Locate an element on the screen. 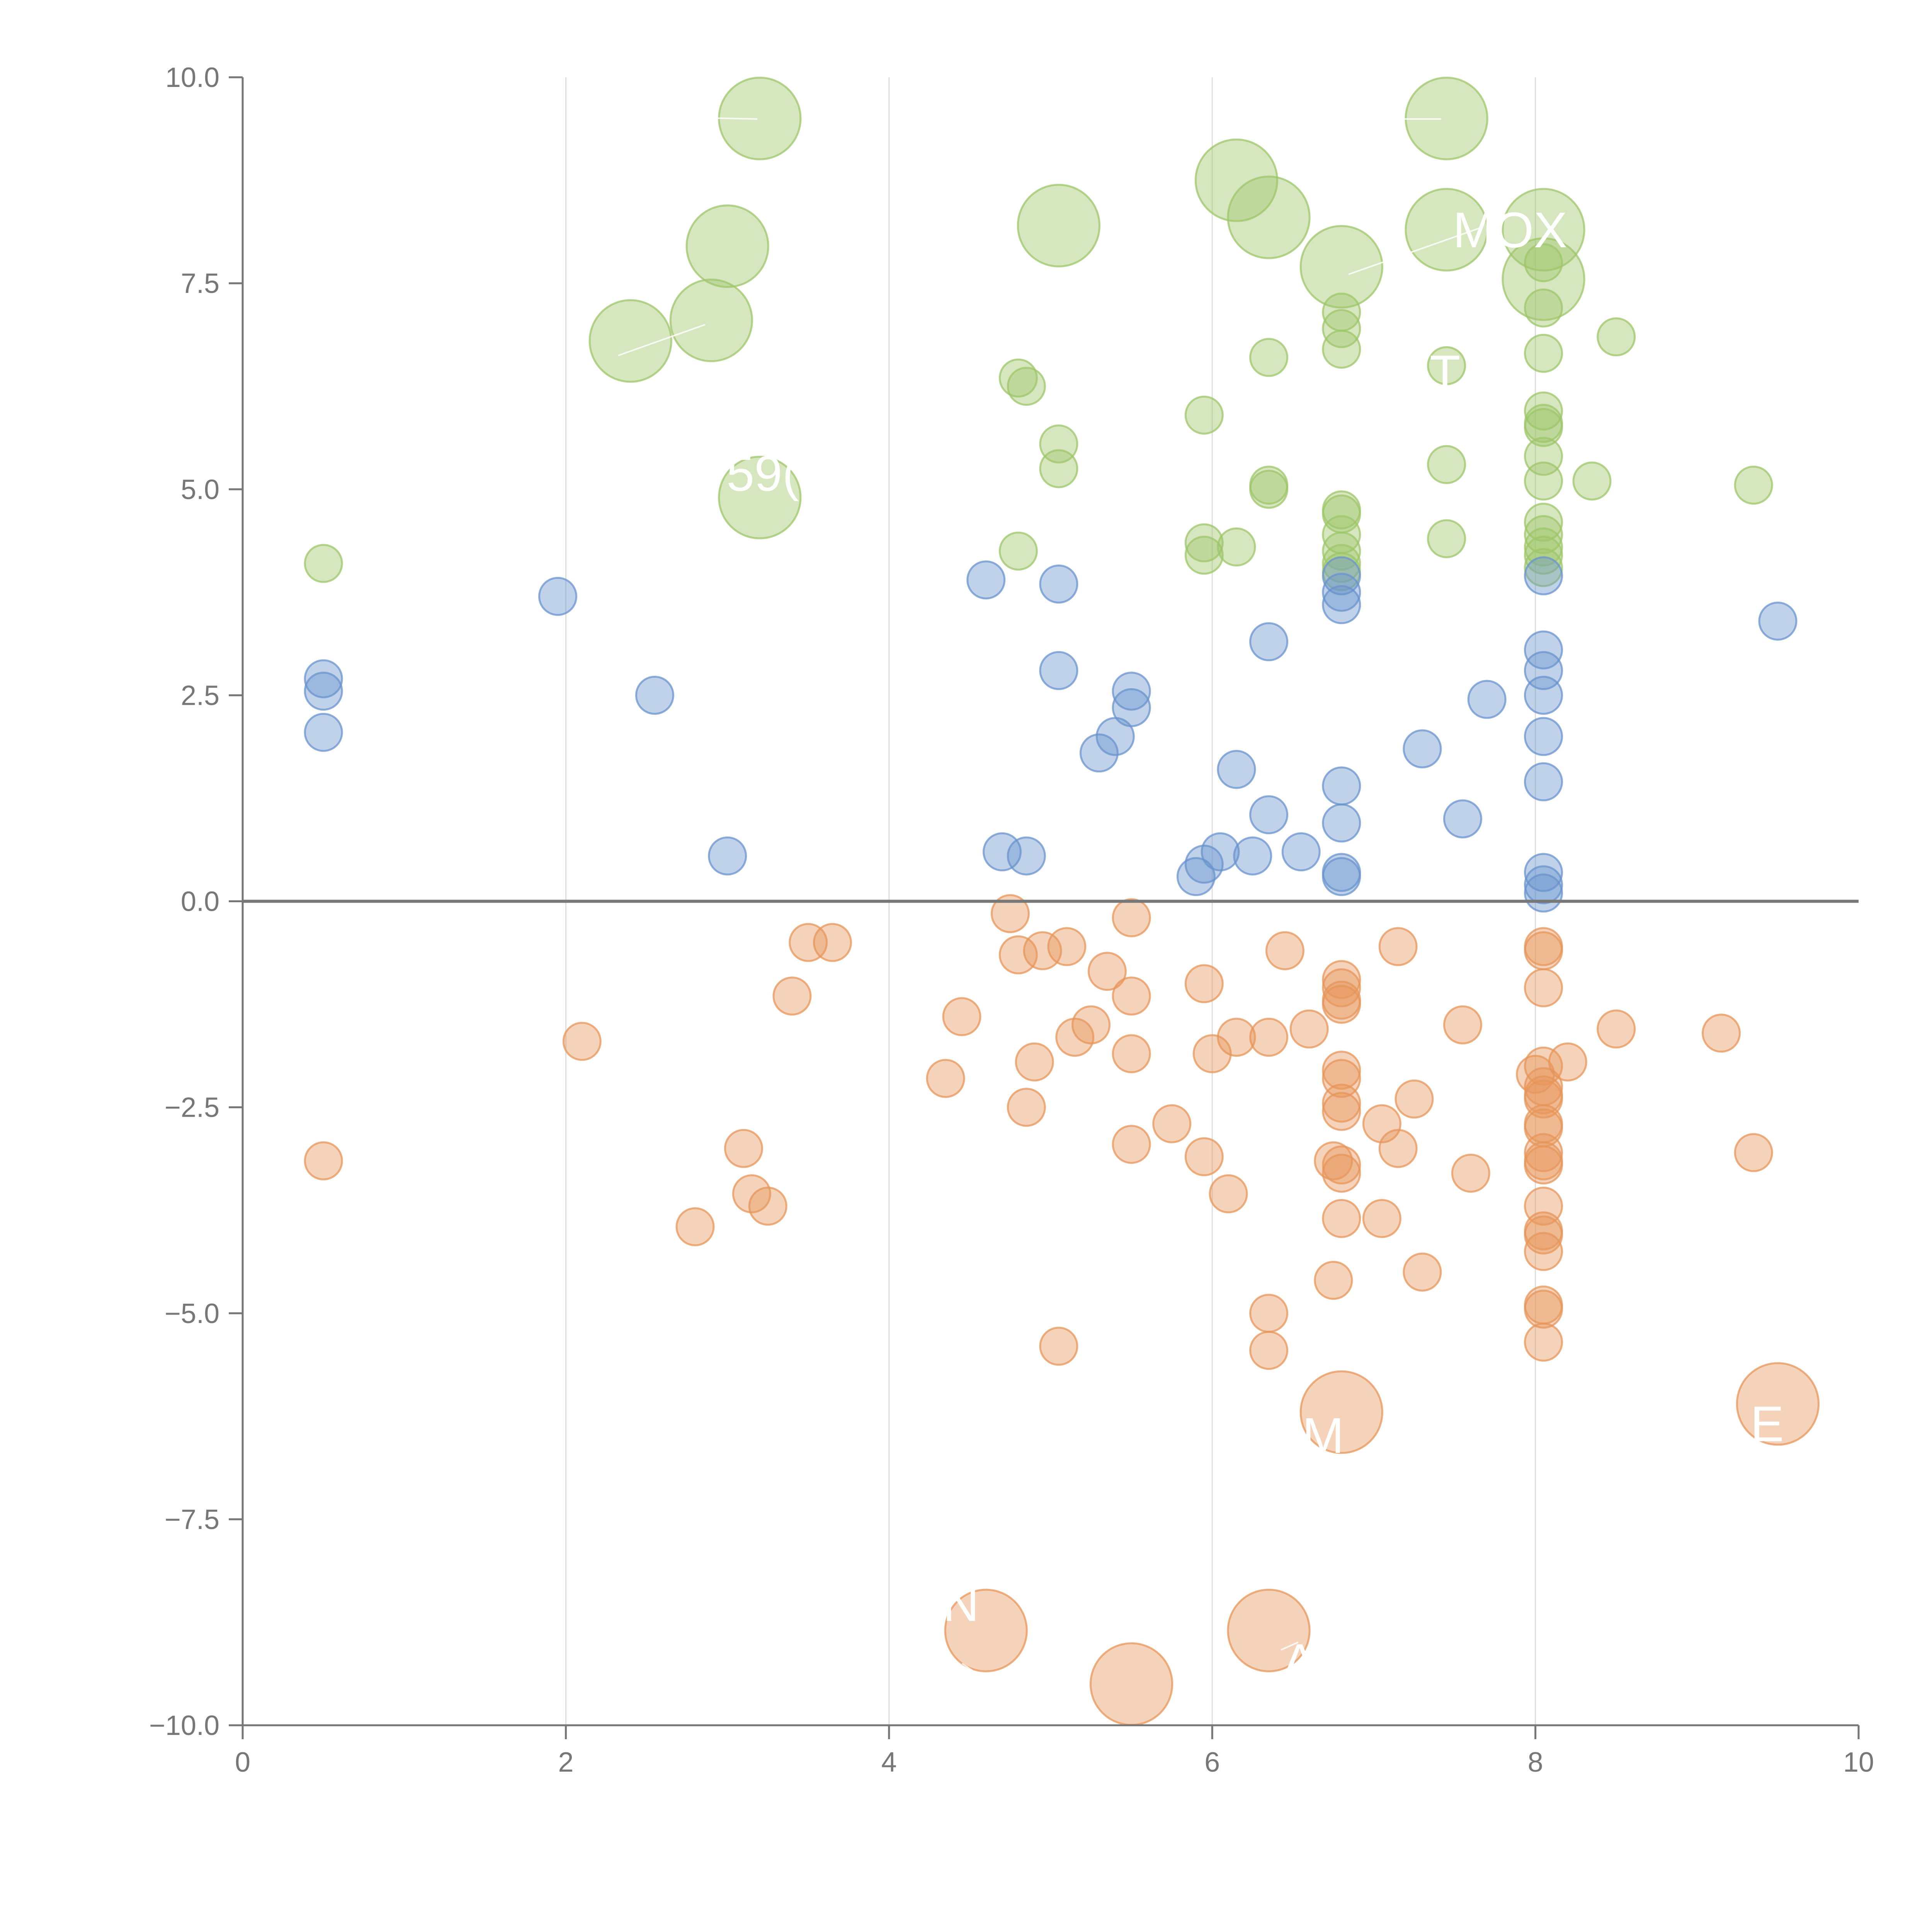 This screenshot has width=1932, height=1932. annotation-leader-line is located at coordinates (971, 1671).